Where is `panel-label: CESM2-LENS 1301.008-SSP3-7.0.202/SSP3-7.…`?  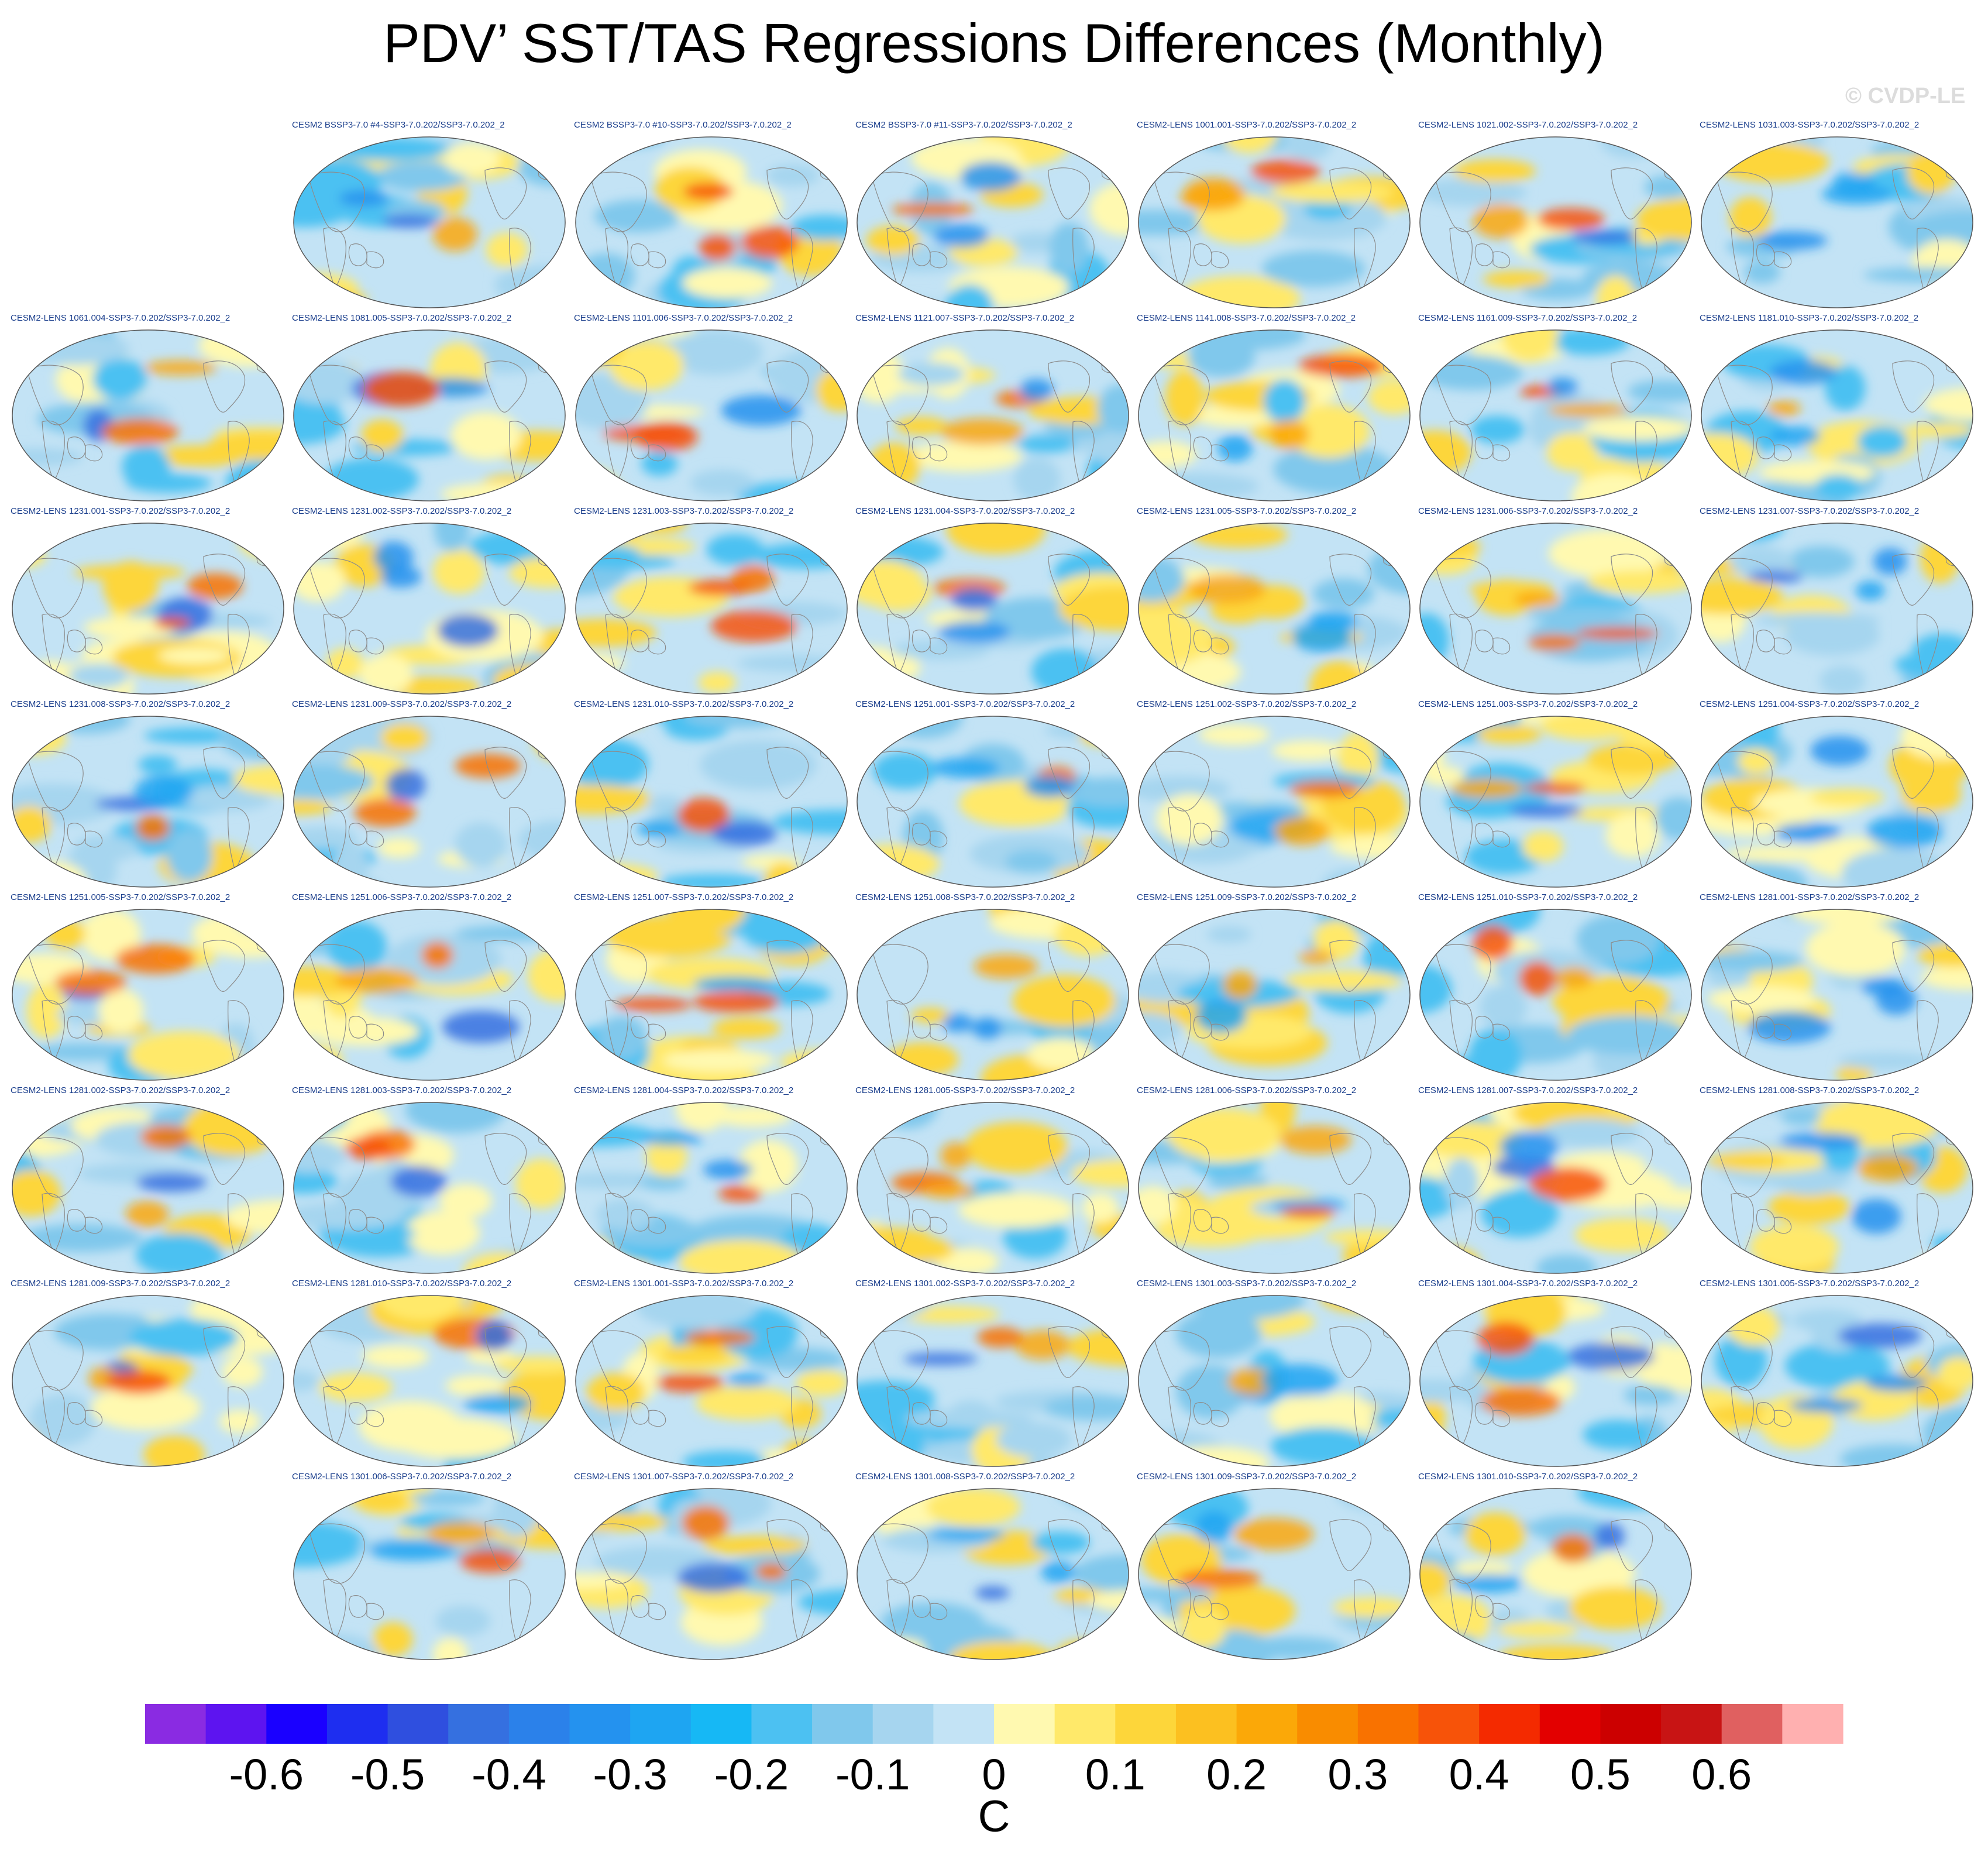
panel-label: CESM2-LENS 1301.008-SSP3-7.0.202/SSP3-7.… is located at coordinates (965, 1477).